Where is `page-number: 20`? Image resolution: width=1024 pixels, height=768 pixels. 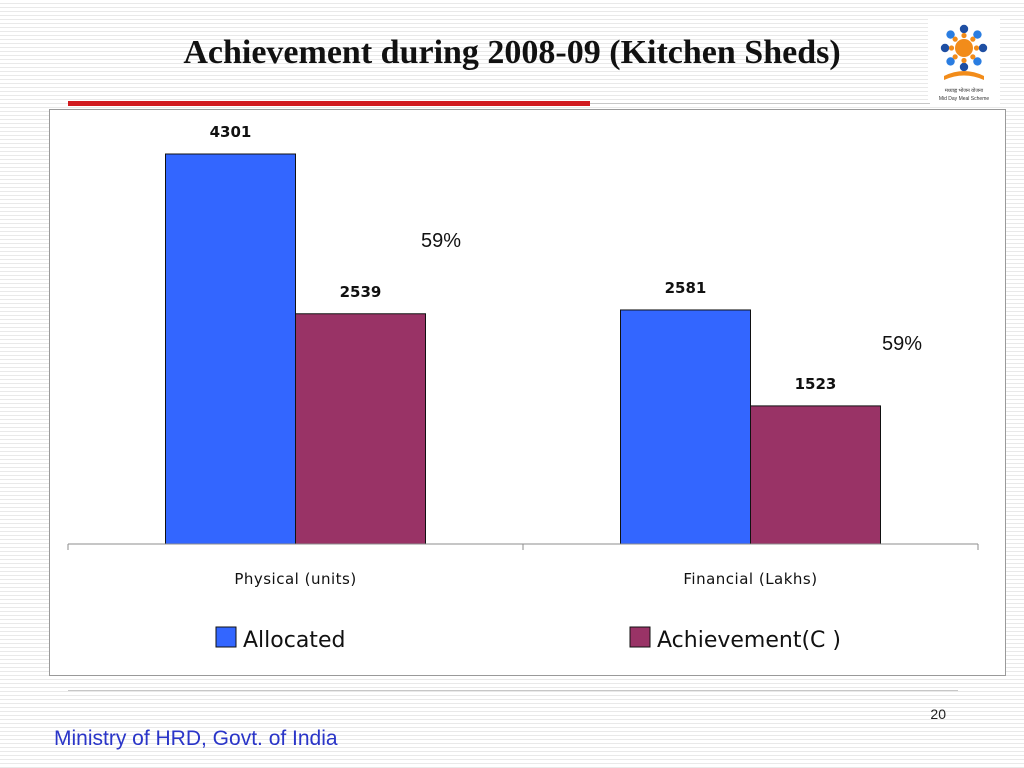
page-number: 20 is located at coordinates (938, 714).